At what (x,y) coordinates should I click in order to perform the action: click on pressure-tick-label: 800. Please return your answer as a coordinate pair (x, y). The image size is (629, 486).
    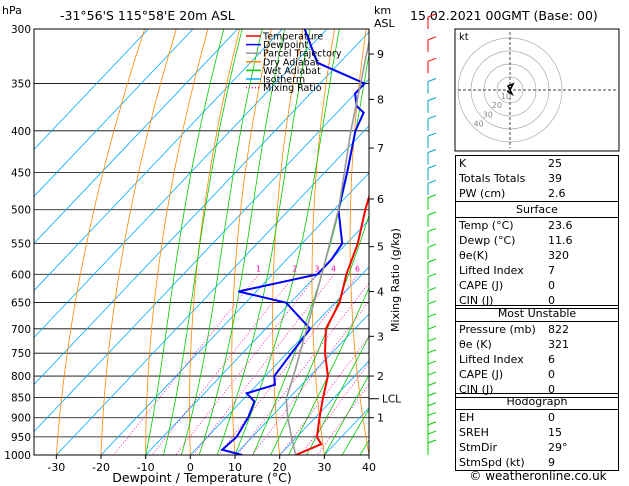
    Looking at the image, I should click on (21, 377).